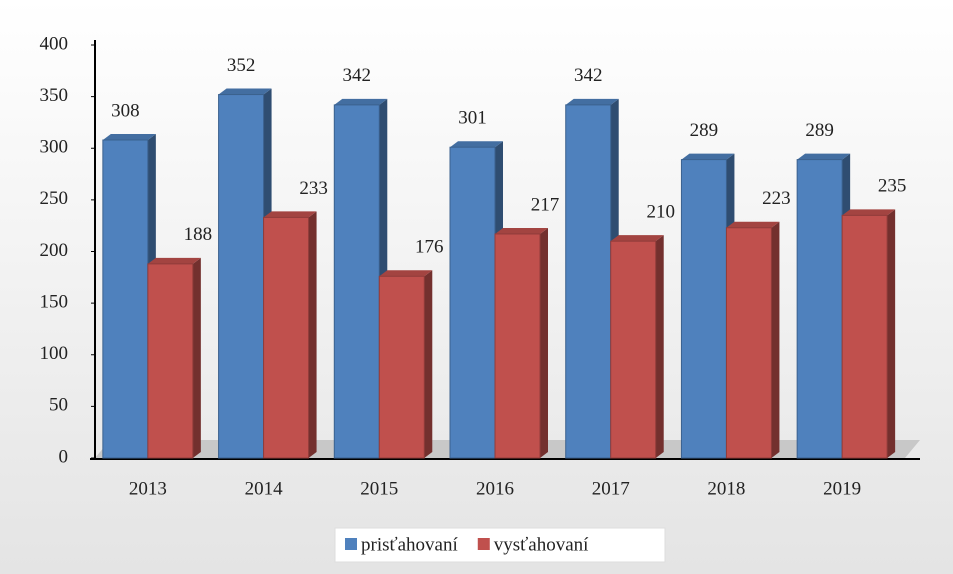 This screenshot has height=574, width=953. What do you see at coordinates (125, 110) in the screenshot?
I see `data-label: 308` at bounding box center [125, 110].